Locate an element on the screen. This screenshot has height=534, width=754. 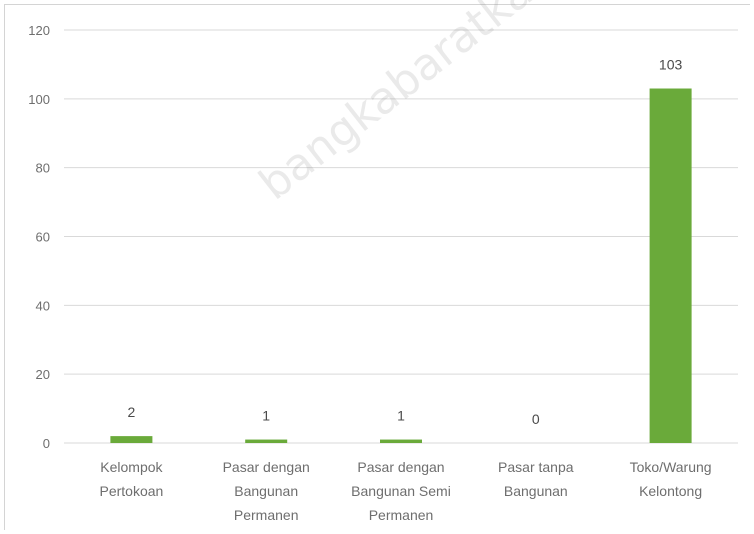
x-tick-label: Kelompok is located at coordinates (131, 467).